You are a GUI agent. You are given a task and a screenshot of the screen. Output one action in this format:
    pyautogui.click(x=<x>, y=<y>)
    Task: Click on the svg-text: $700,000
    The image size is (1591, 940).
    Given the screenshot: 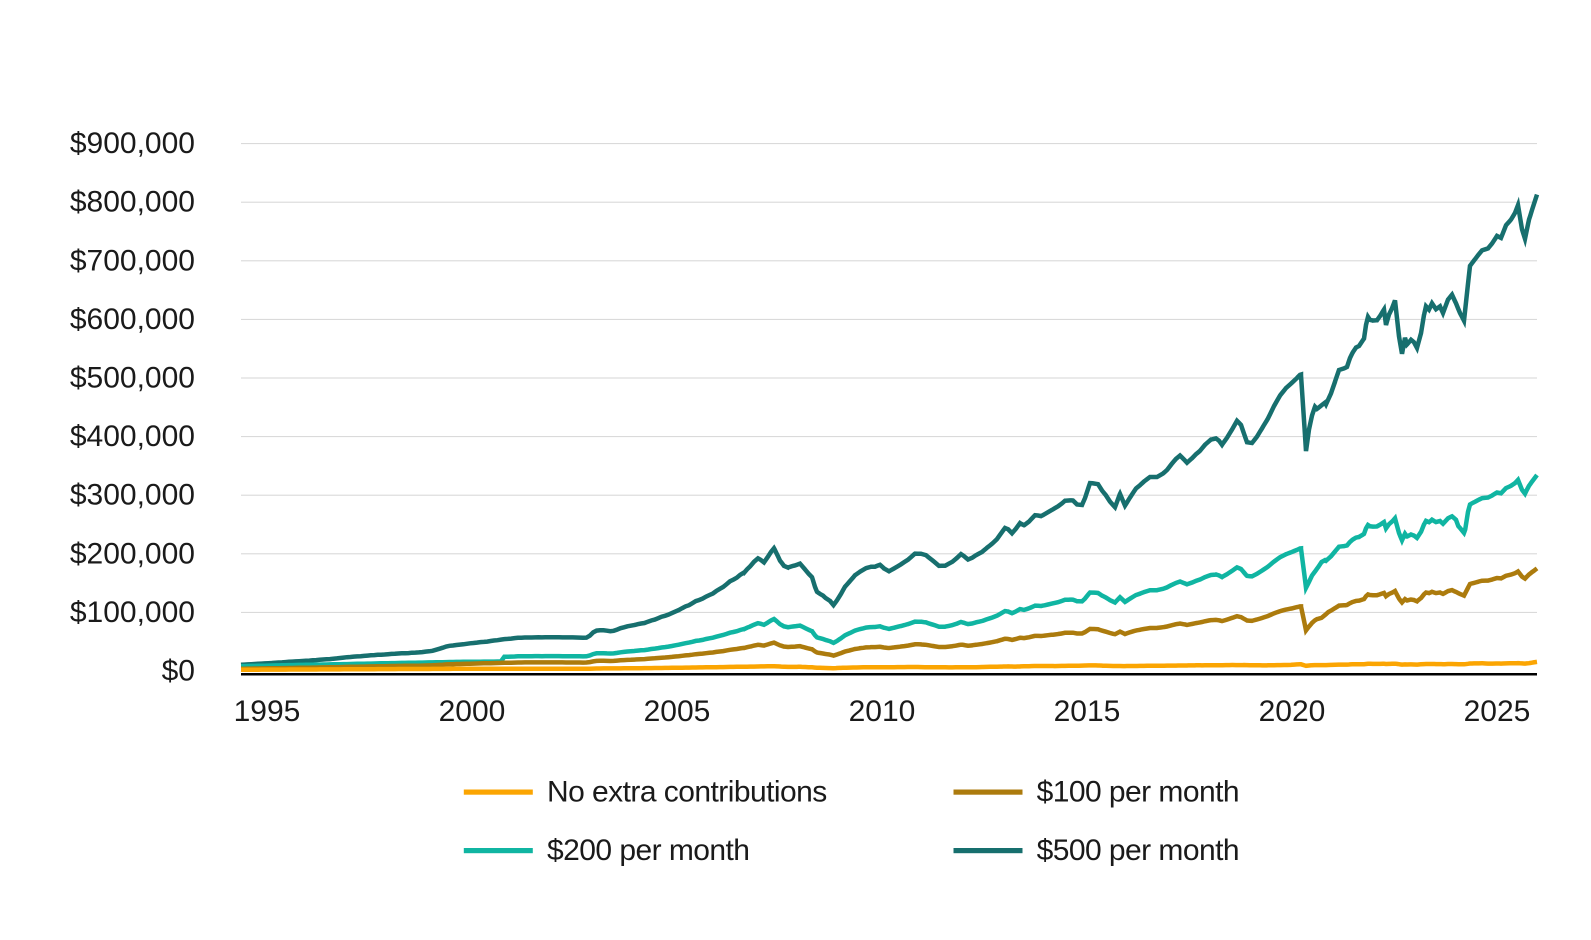 What is the action you would take?
    pyautogui.click(x=132, y=260)
    